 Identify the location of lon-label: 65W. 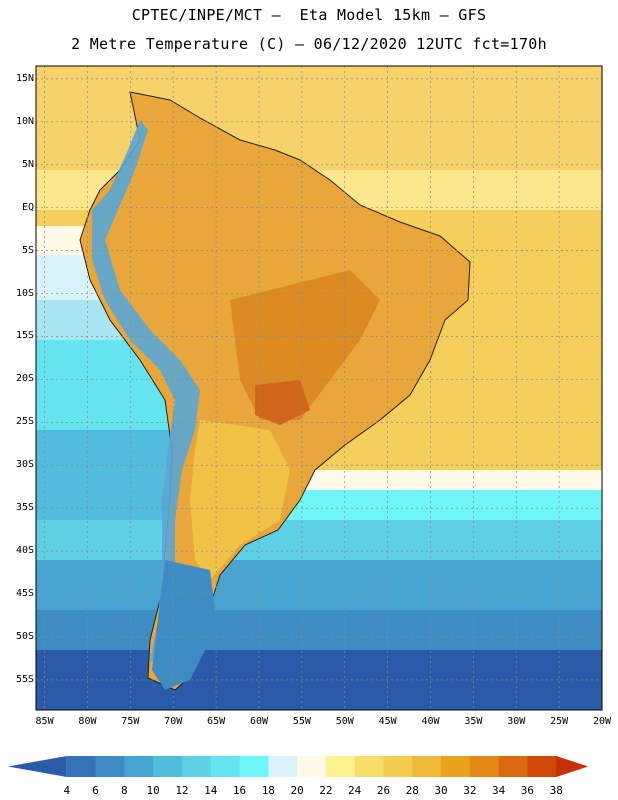
(216, 721).